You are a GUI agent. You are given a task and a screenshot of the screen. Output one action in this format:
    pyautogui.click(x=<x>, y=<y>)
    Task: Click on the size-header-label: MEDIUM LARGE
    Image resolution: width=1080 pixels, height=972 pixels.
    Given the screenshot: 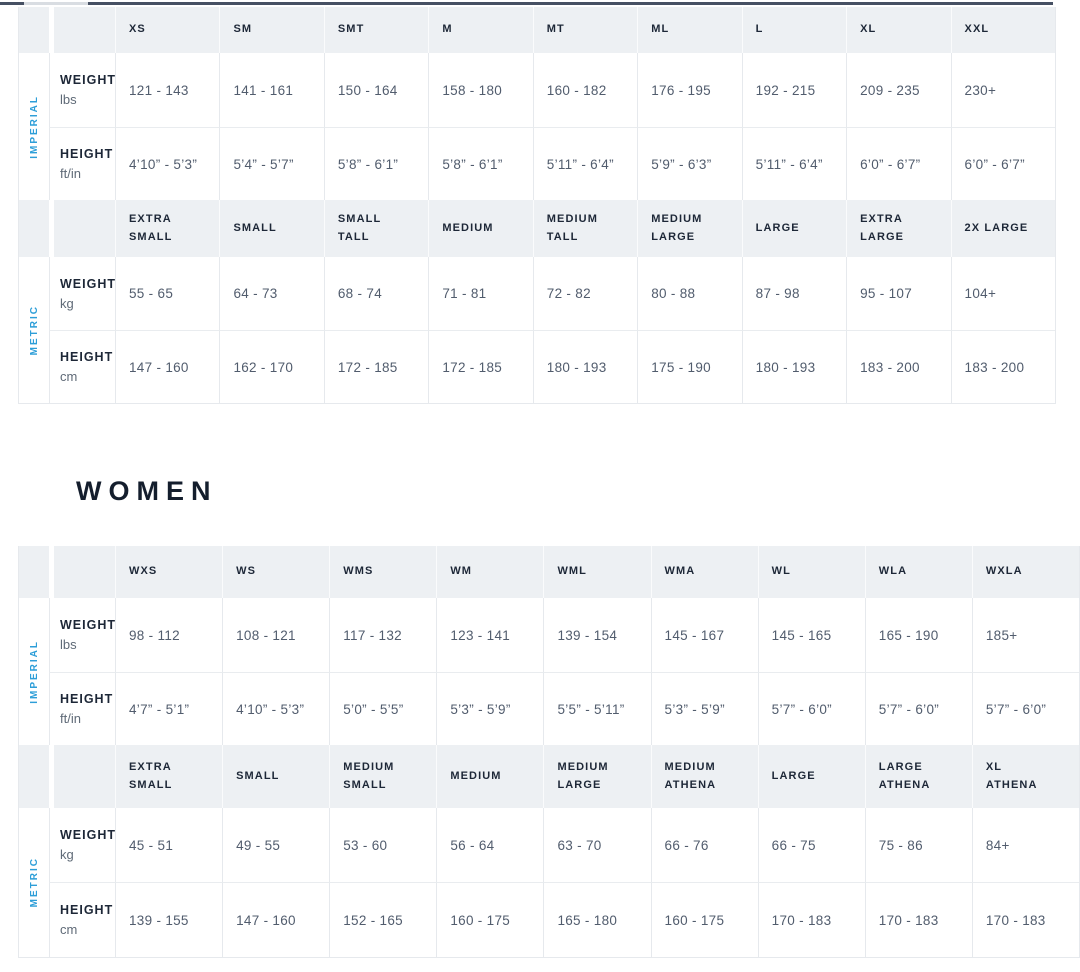 What is the action you would take?
    pyautogui.click(x=583, y=775)
    